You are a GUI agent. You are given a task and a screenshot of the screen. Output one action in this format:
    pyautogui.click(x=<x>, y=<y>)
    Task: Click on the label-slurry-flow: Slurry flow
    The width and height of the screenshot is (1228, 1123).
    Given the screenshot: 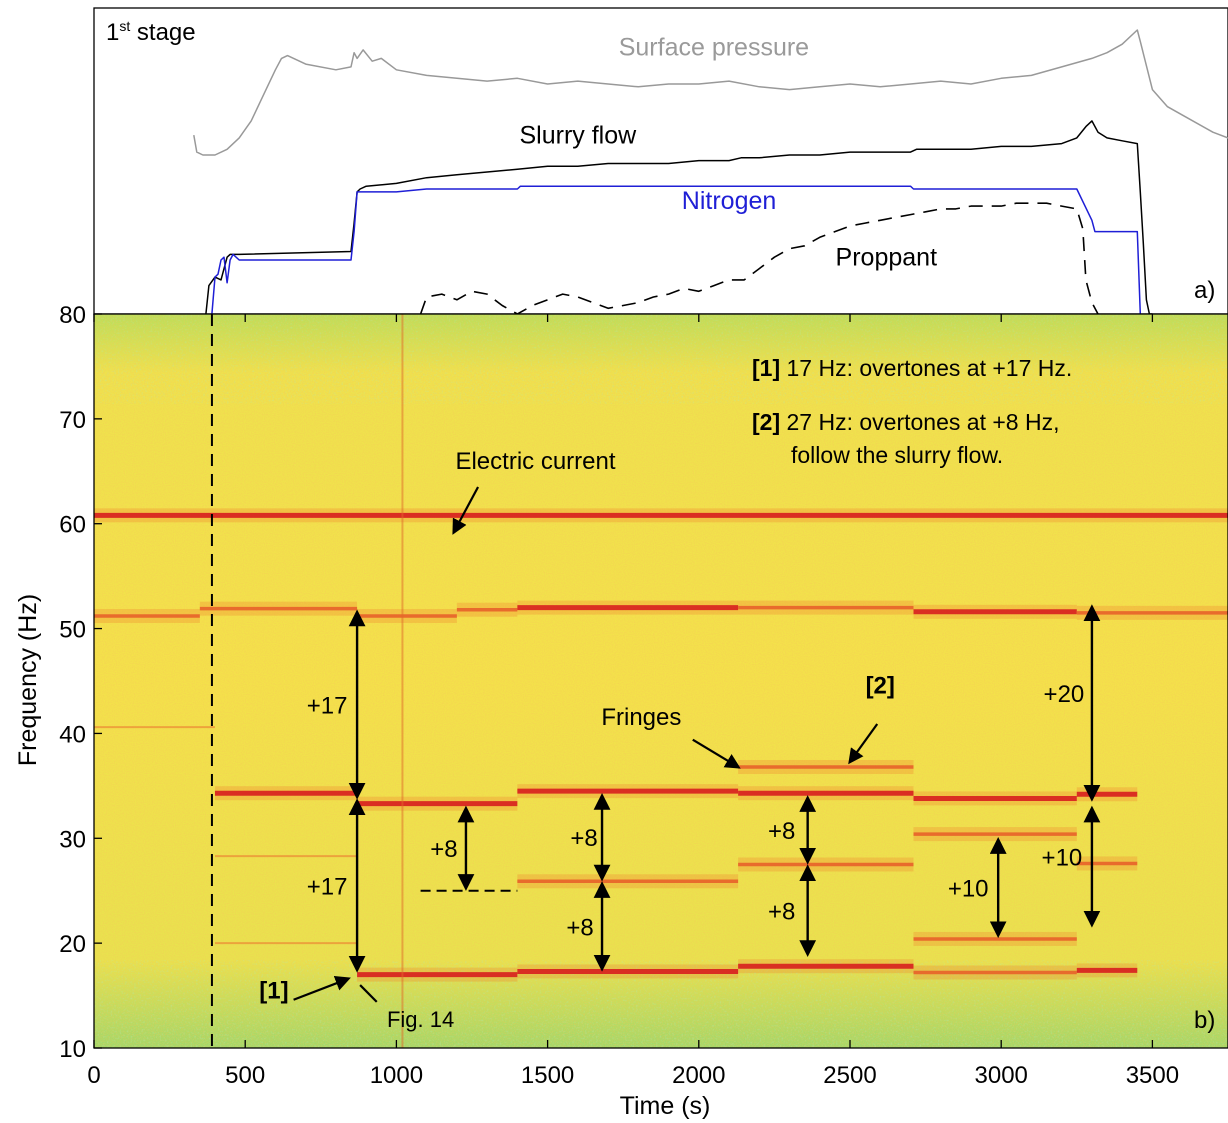 What is the action you would take?
    pyautogui.click(x=578, y=136)
    